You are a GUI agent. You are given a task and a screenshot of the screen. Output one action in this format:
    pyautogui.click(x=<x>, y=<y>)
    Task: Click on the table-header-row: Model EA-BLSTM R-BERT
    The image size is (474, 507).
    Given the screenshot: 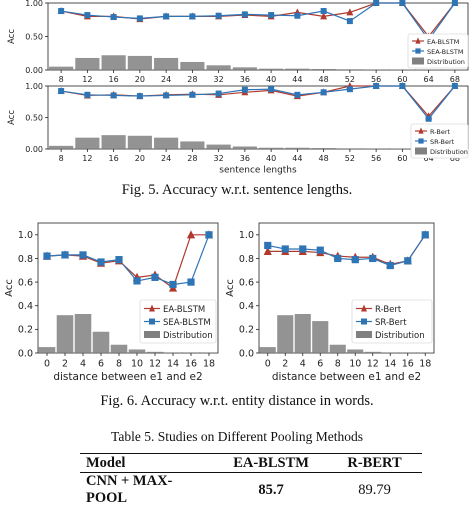 What is the action you would take?
    pyautogui.click(x=251, y=463)
    